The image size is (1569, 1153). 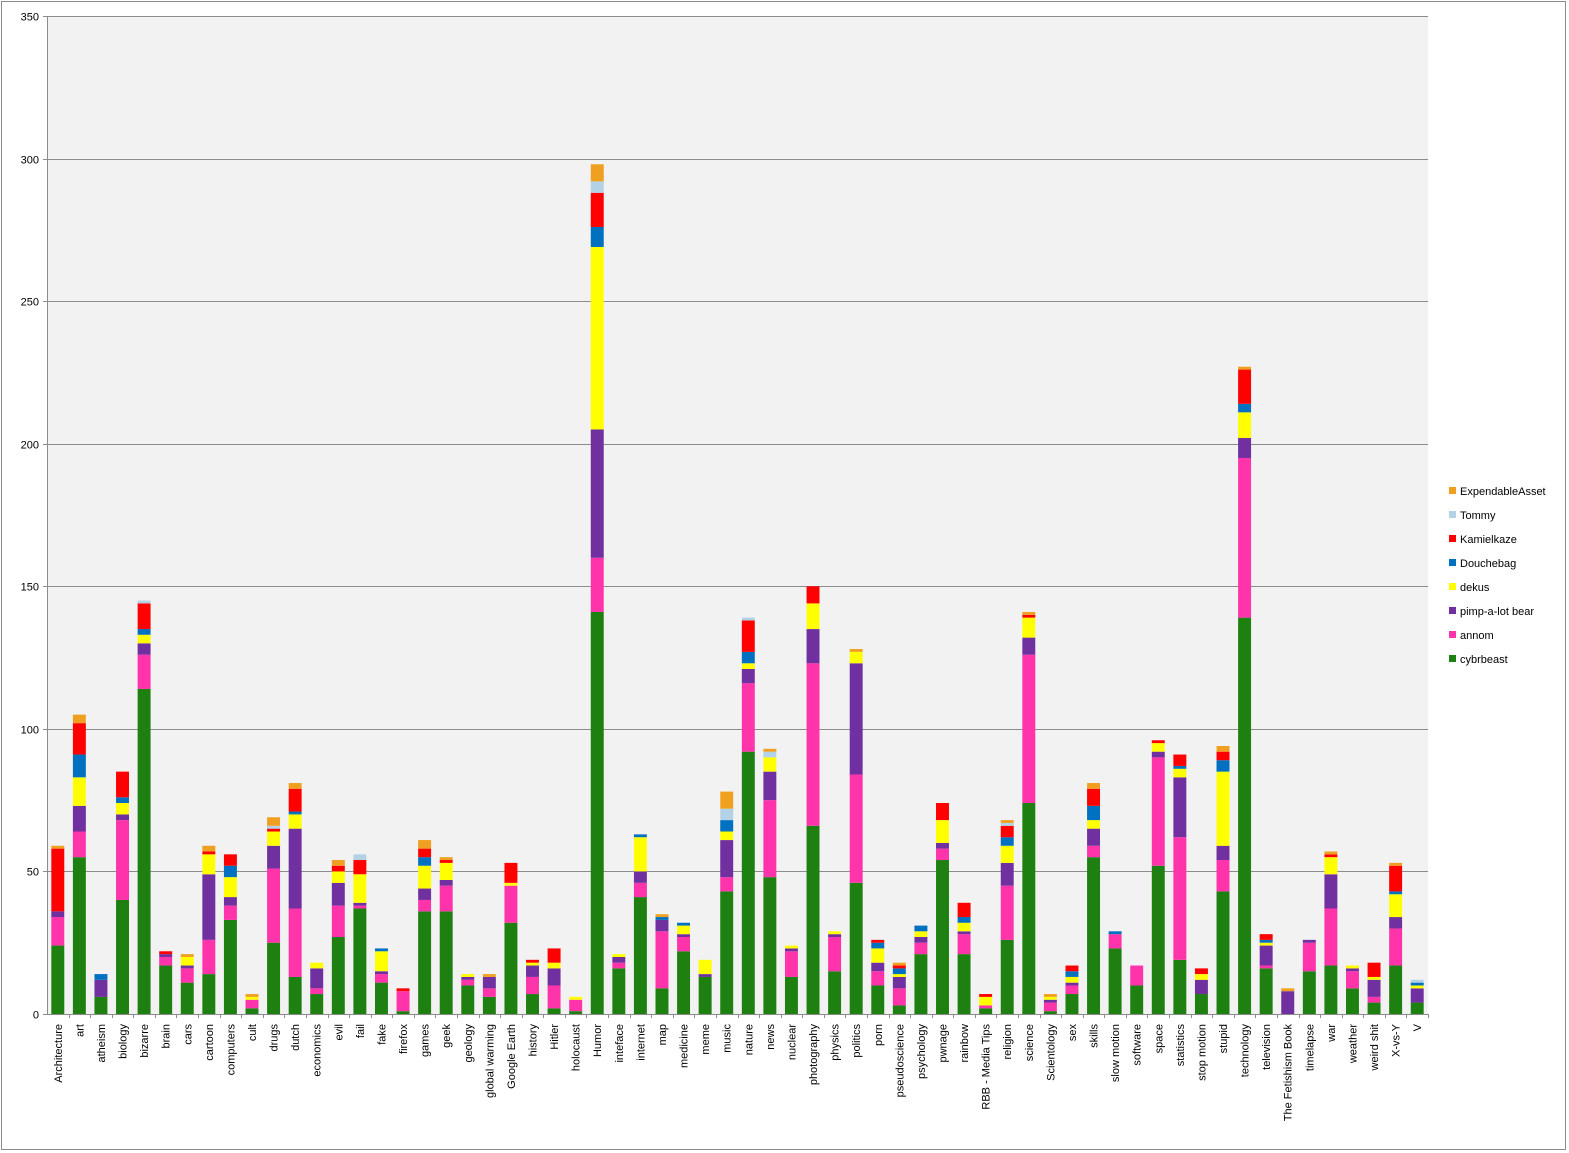 What do you see at coordinates (361, 1031) in the screenshot?
I see `x-tick-label: fail` at bounding box center [361, 1031].